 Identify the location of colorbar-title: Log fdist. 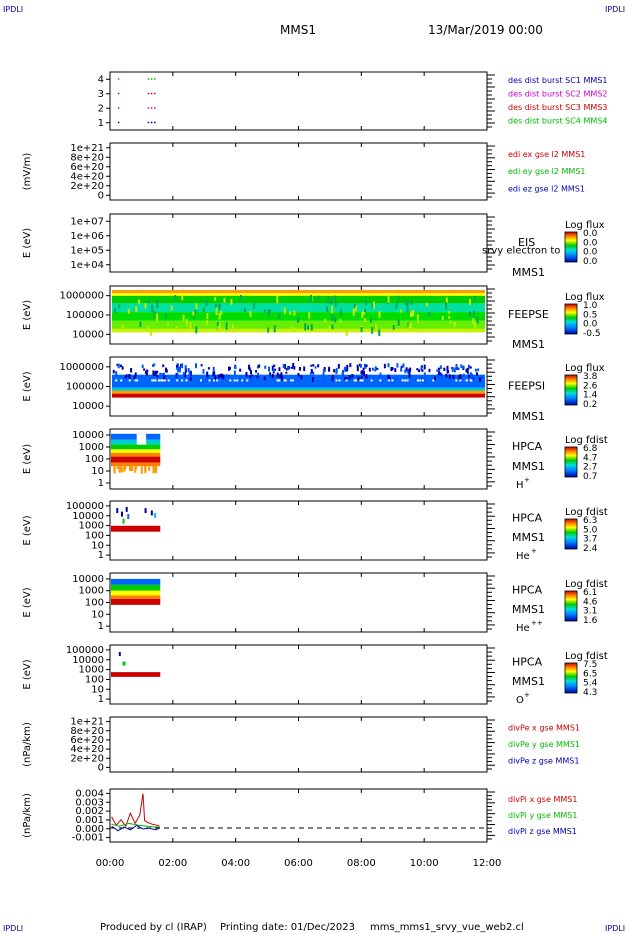
(586, 512).